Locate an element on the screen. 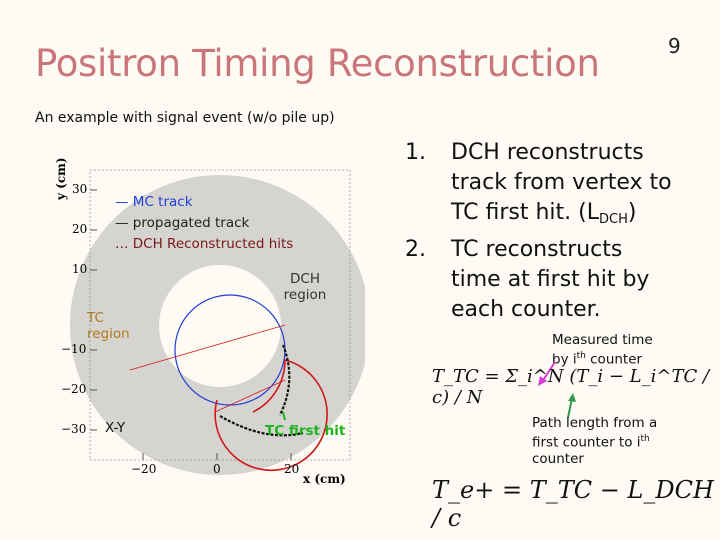 This screenshot has height=540, width=720. step-2-line-1: TC reconstructs is located at coordinates (537, 249).